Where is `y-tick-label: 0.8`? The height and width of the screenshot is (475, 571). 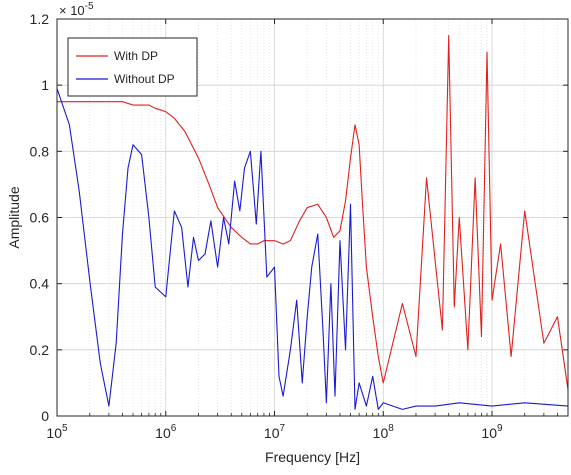
y-tick-label: 0.8 is located at coordinates (40, 151).